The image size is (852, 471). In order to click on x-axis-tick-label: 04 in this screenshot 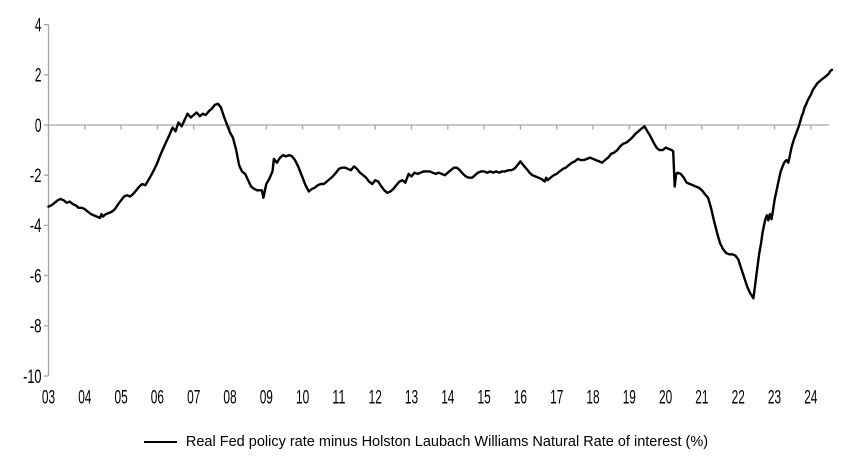, I will do `click(84, 398)`.